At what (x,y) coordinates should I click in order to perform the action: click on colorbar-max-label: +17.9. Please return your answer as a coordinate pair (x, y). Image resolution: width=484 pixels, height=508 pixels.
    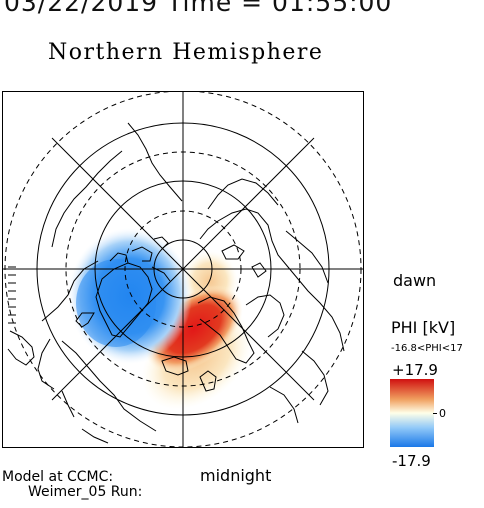
    Looking at the image, I should click on (415, 370).